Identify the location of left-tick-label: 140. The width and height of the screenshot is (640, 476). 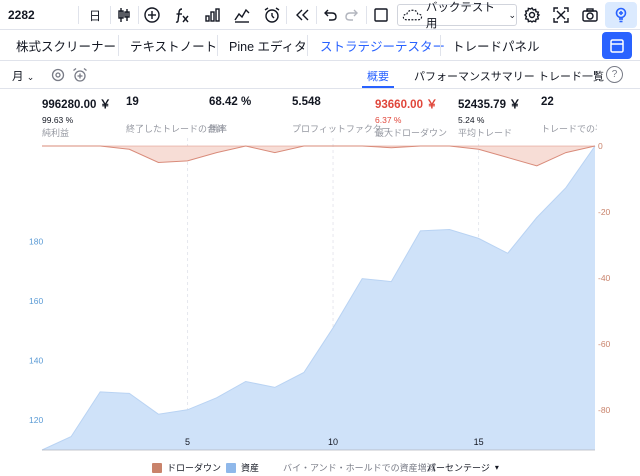
(36, 361).